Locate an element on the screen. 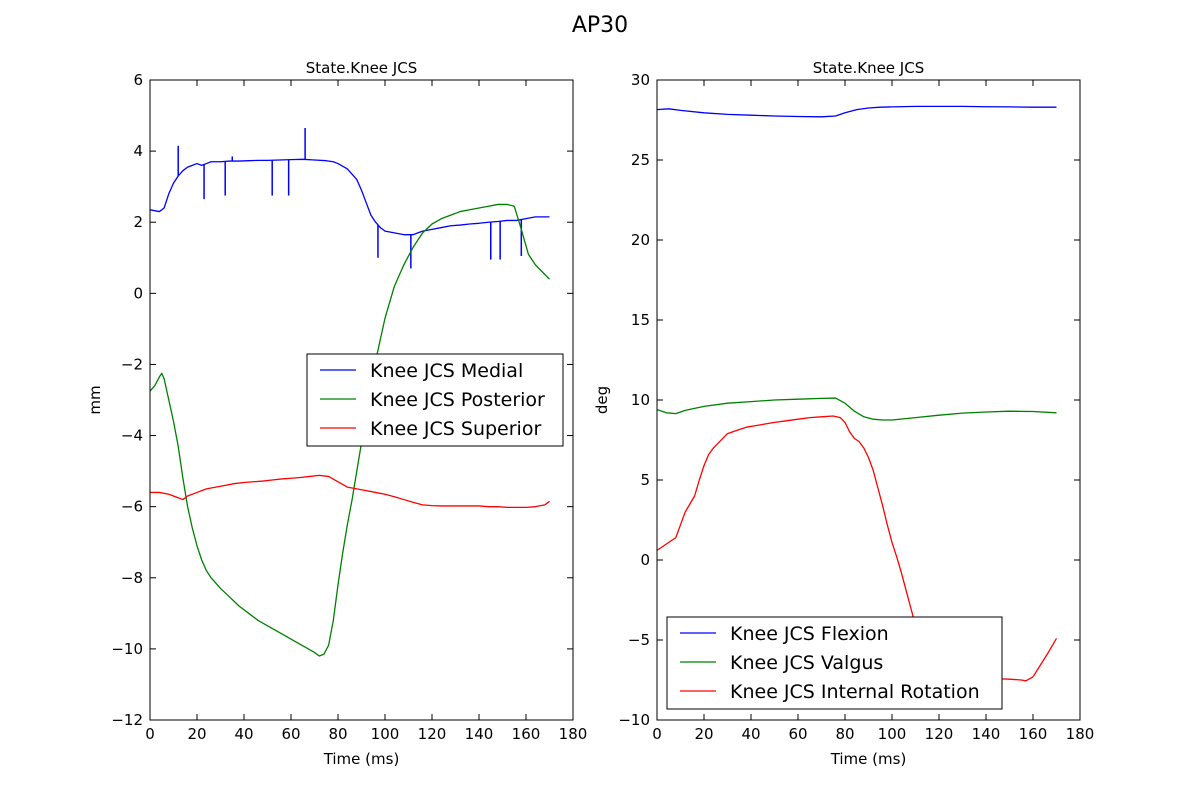 The width and height of the screenshot is (1200, 800). y-tick-label: 10 is located at coordinates (640, 400).